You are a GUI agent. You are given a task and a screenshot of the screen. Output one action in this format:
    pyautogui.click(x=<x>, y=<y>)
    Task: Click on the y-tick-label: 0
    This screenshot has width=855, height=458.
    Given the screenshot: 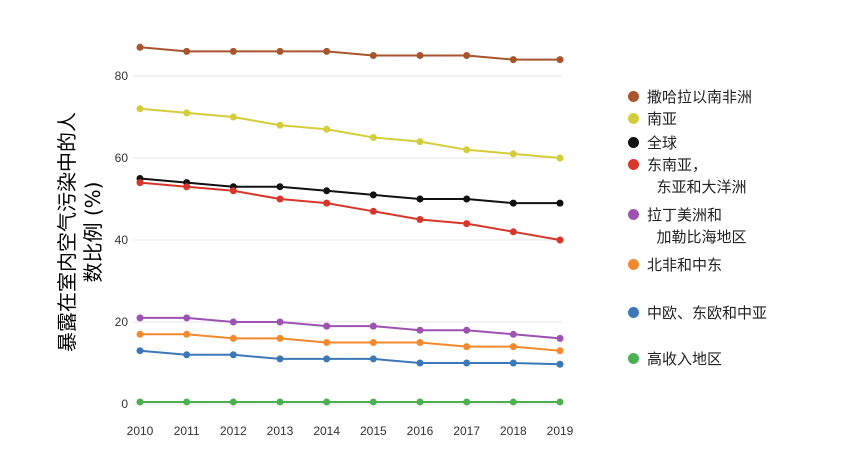 What is the action you would take?
    pyautogui.click(x=124, y=404)
    